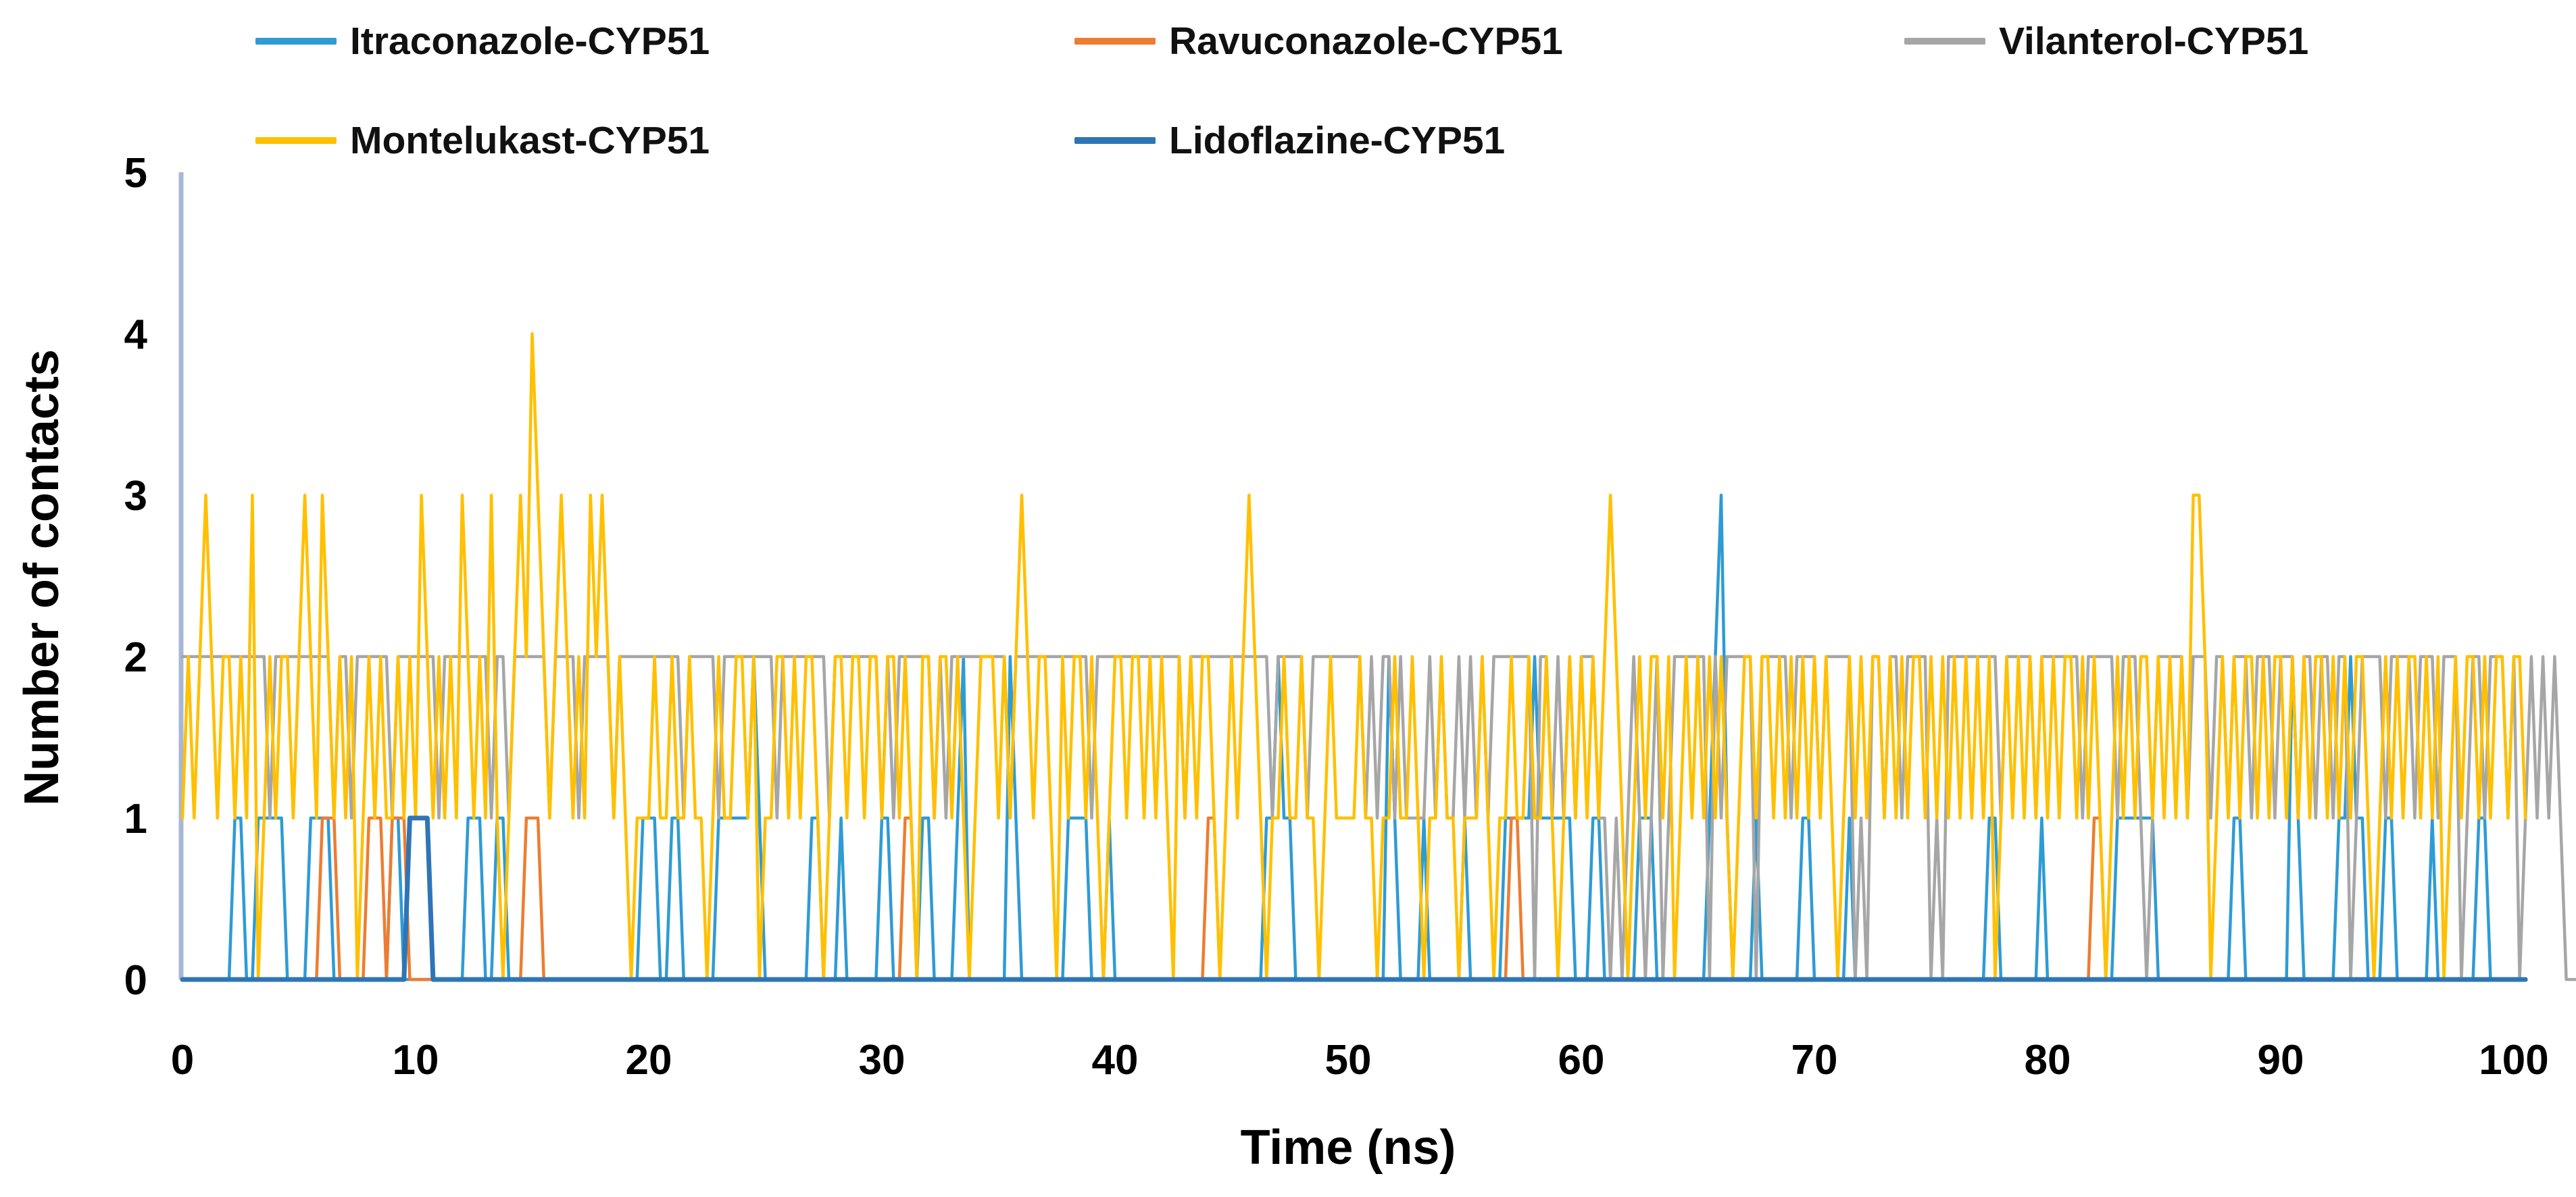 This screenshot has width=2576, height=1197. I want to click on legend-label-itraconazole: Itraconazole-CYP51, so click(530, 41).